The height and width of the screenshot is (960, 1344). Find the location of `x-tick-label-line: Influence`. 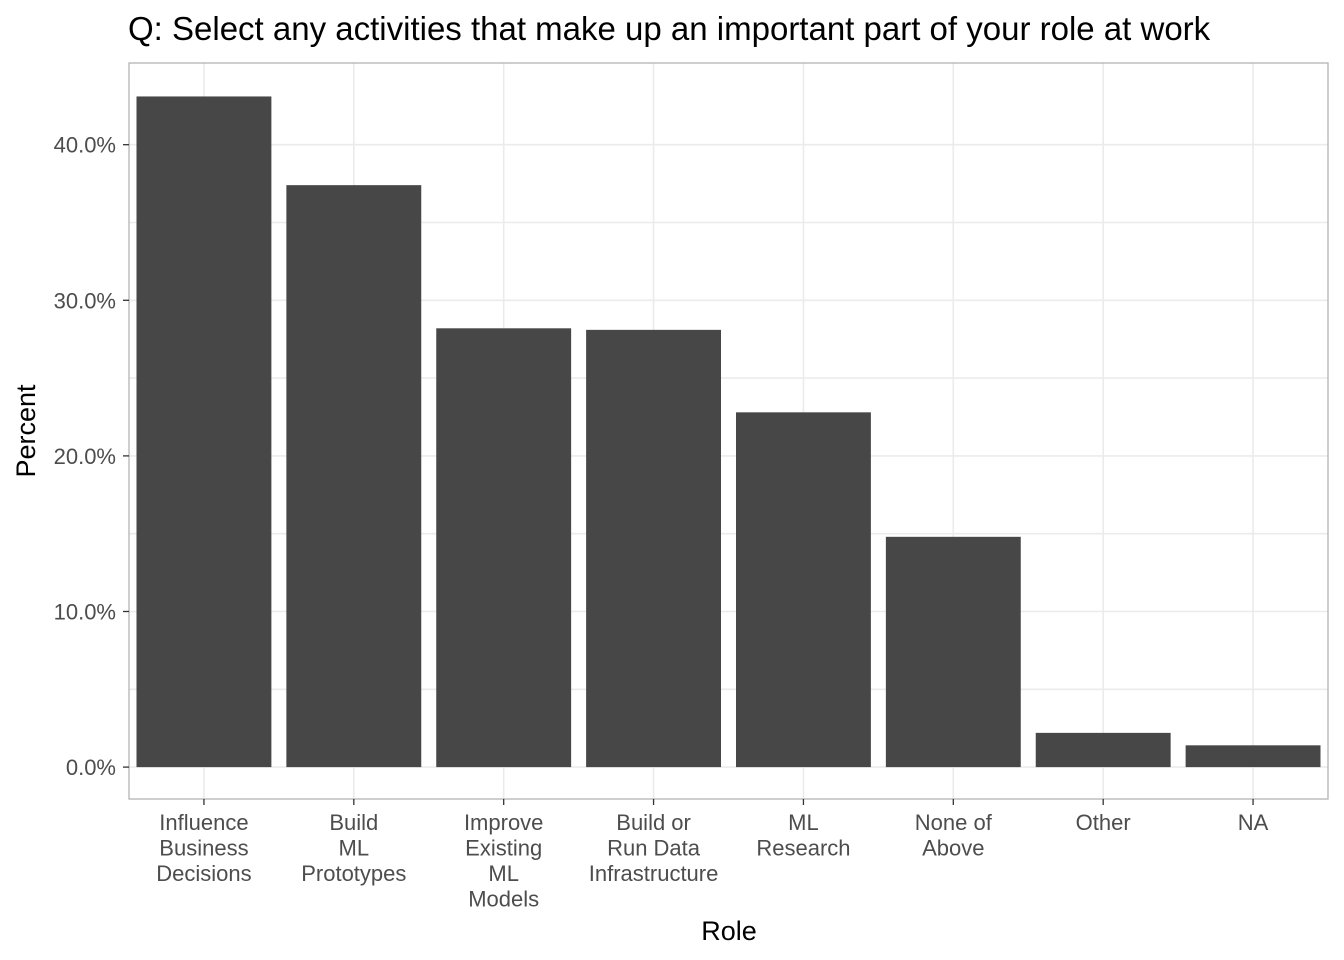

x-tick-label-line: Influence is located at coordinates (203, 822).